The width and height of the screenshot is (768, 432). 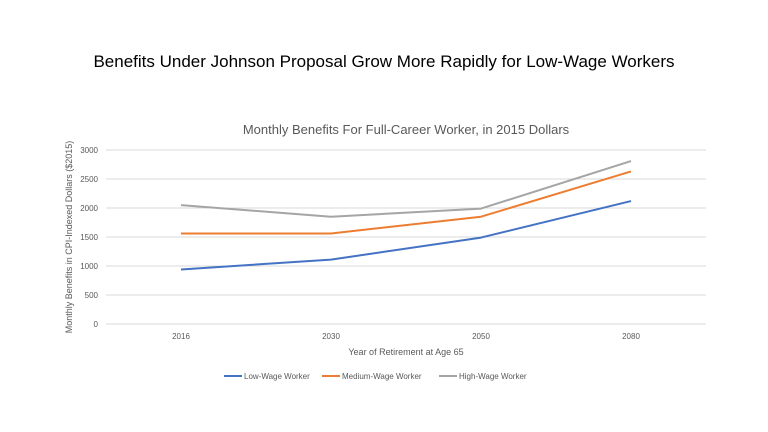 What do you see at coordinates (493, 376) in the screenshot?
I see `legend-label: High-Wage Worker` at bounding box center [493, 376].